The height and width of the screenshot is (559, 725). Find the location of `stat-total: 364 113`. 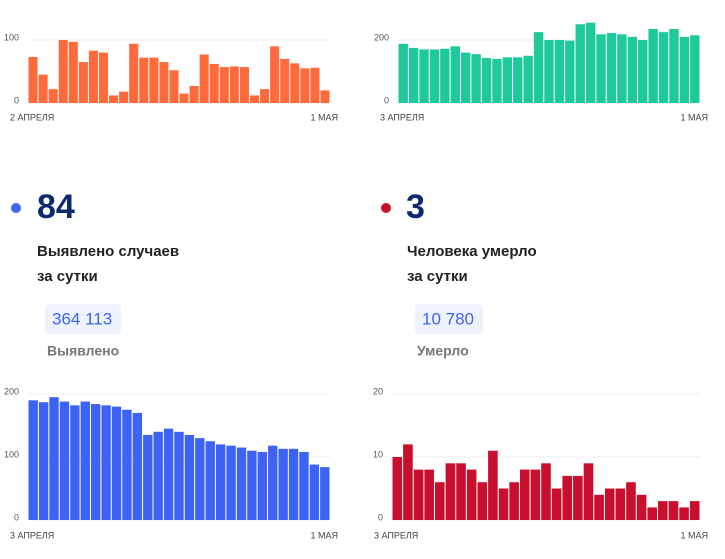

stat-total: 364 113 is located at coordinates (82, 318).